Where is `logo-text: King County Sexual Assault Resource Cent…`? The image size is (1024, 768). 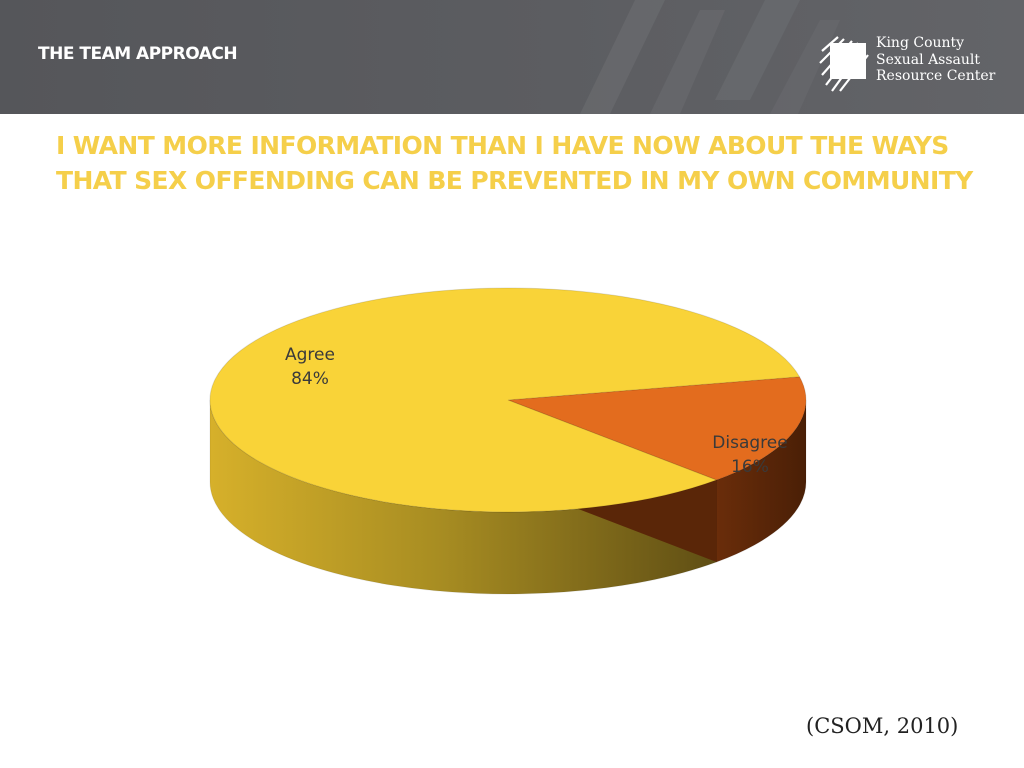 logo-text: King County Sexual Assault Resource Cent… is located at coordinates (935, 60).